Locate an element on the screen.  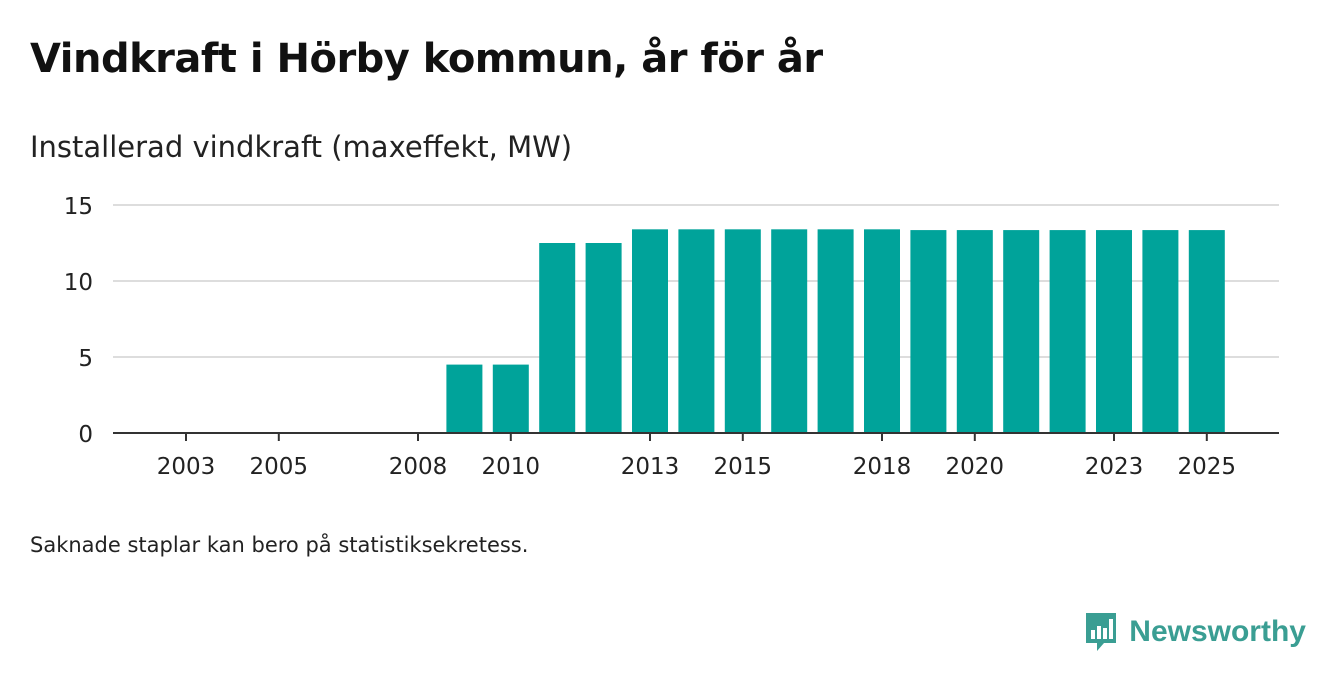
x-tick-label: 2015 is located at coordinates (743, 467).